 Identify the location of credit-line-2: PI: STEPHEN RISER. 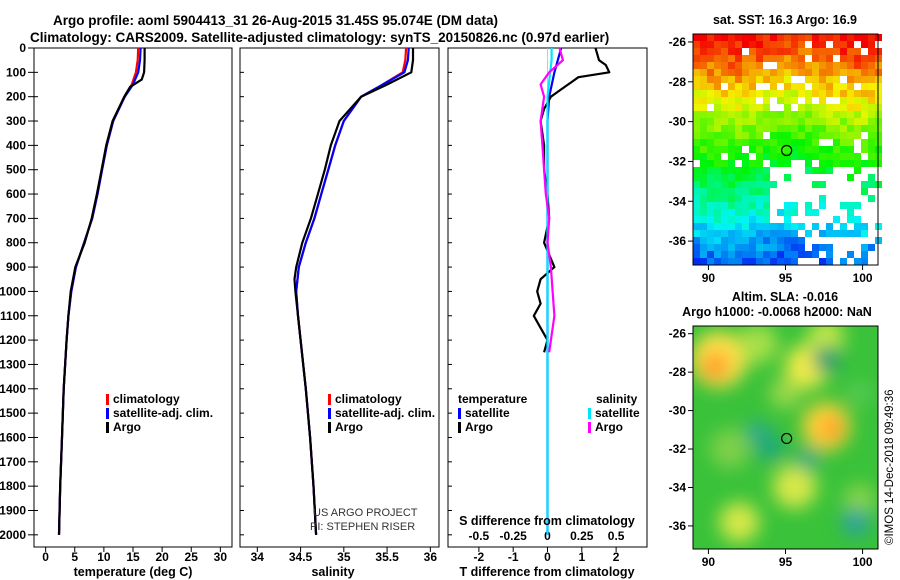
(362, 527).